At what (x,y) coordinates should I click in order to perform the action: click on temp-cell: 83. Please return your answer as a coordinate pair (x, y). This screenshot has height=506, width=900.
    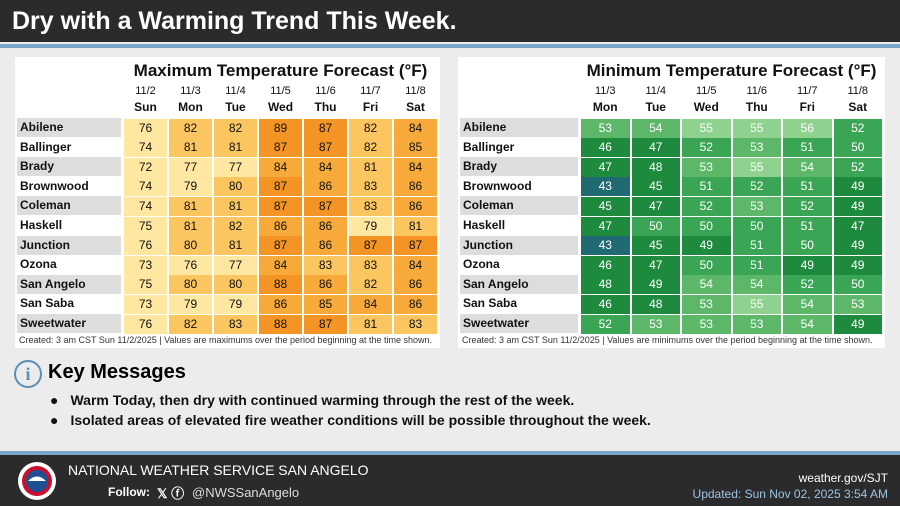
    Looking at the image, I should click on (370, 206).